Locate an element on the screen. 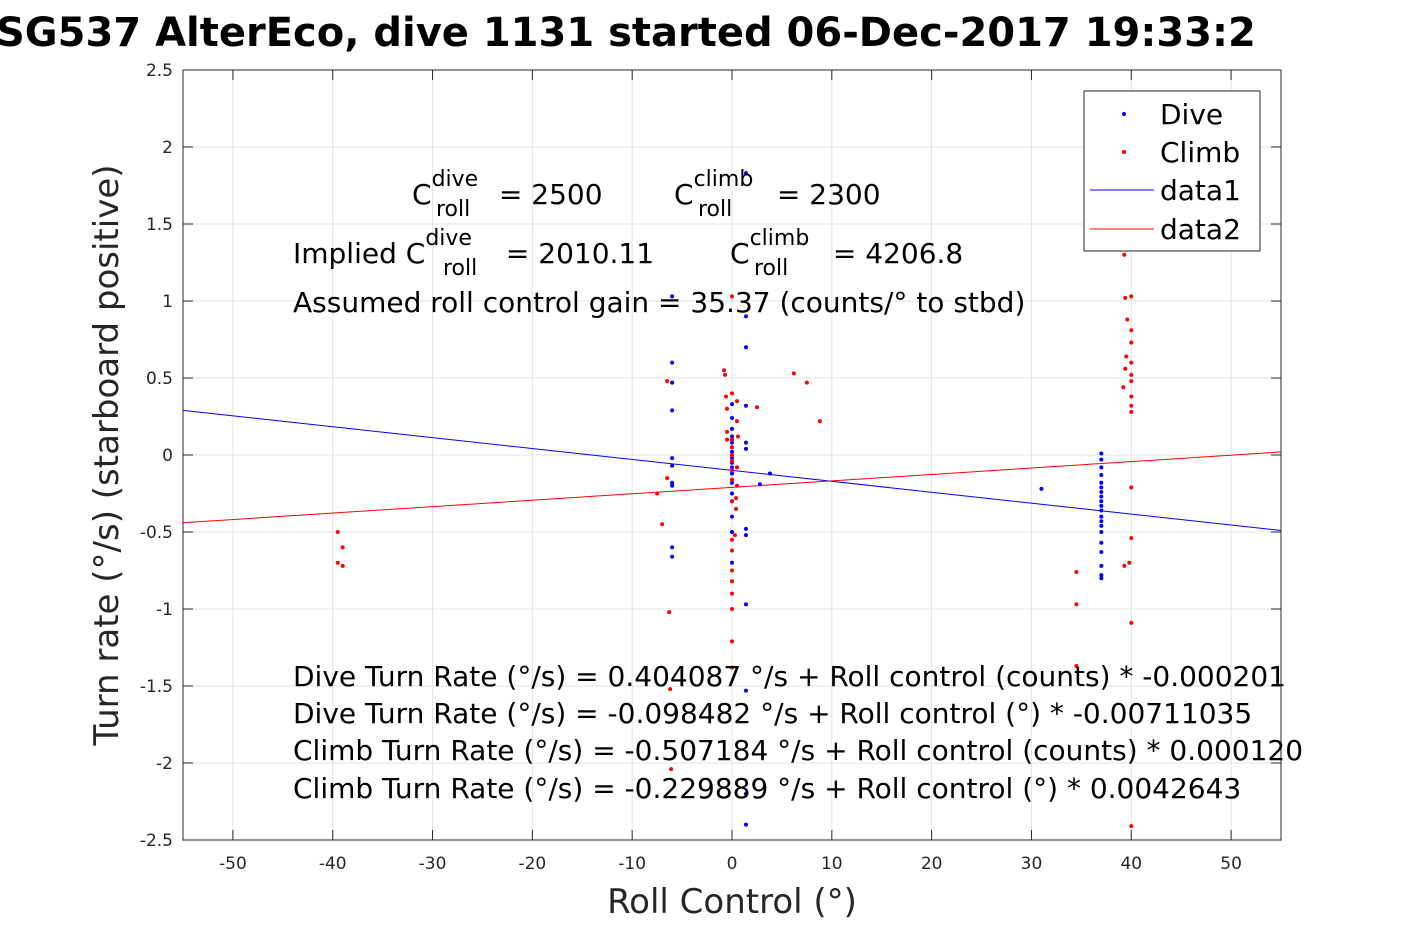 This screenshot has width=1417, height=945. y-tick-label: 1.5 is located at coordinates (159, 225).